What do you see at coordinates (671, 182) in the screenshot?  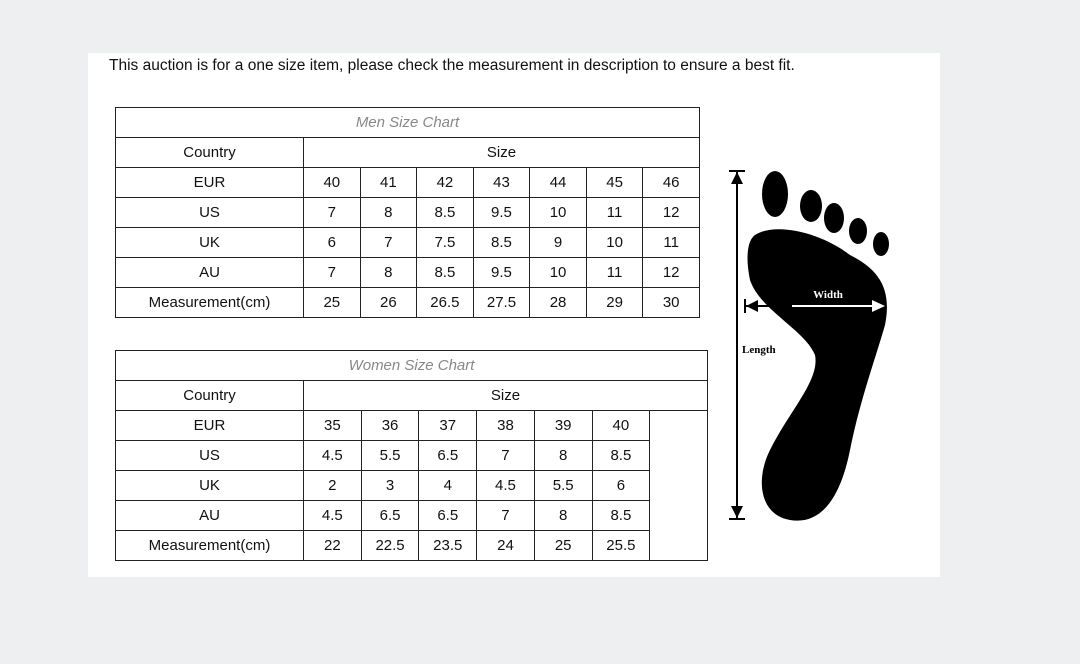 I see `size-cell: 46` at bounding box center [671, 182].